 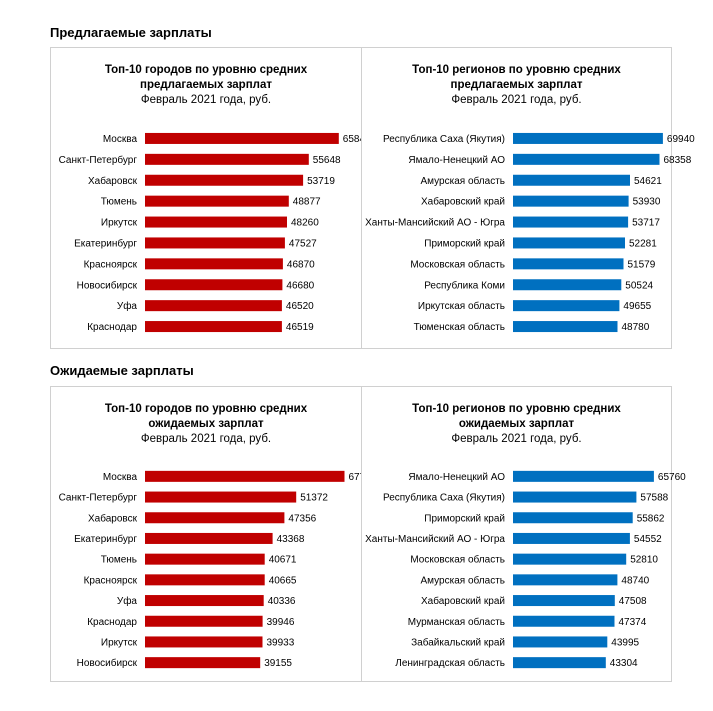 What do you see at coordinates (625, 642) in the screenshot?
I see `value-label: 43995` at bounding box center [625, 642].